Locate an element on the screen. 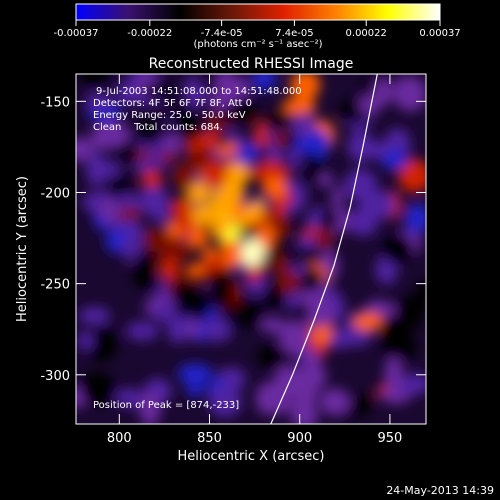 This screenshot has height=500, width=500. colorbar-tick-label: 0.00037 is located at coordinates (439, 33).